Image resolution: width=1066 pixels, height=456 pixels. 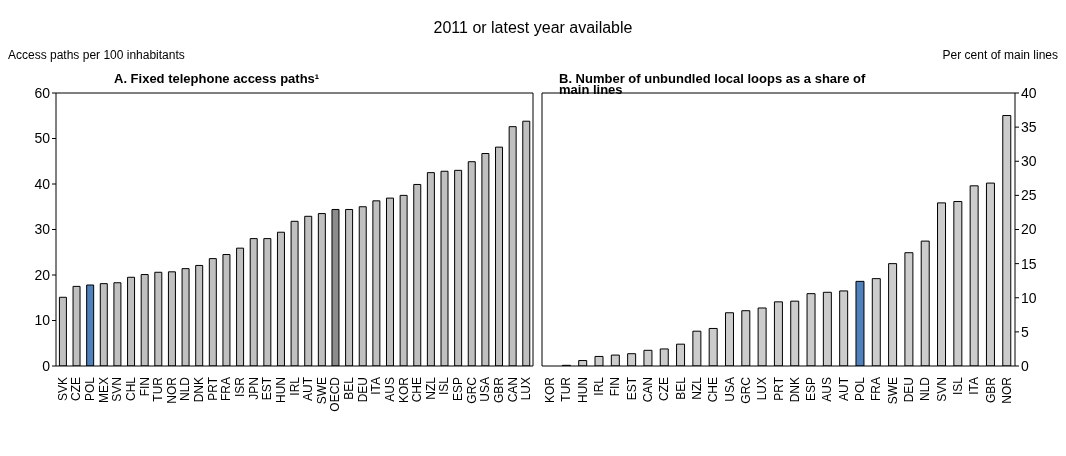 I want to click on y-tick-label: 25, so click(x=1029, y=195).